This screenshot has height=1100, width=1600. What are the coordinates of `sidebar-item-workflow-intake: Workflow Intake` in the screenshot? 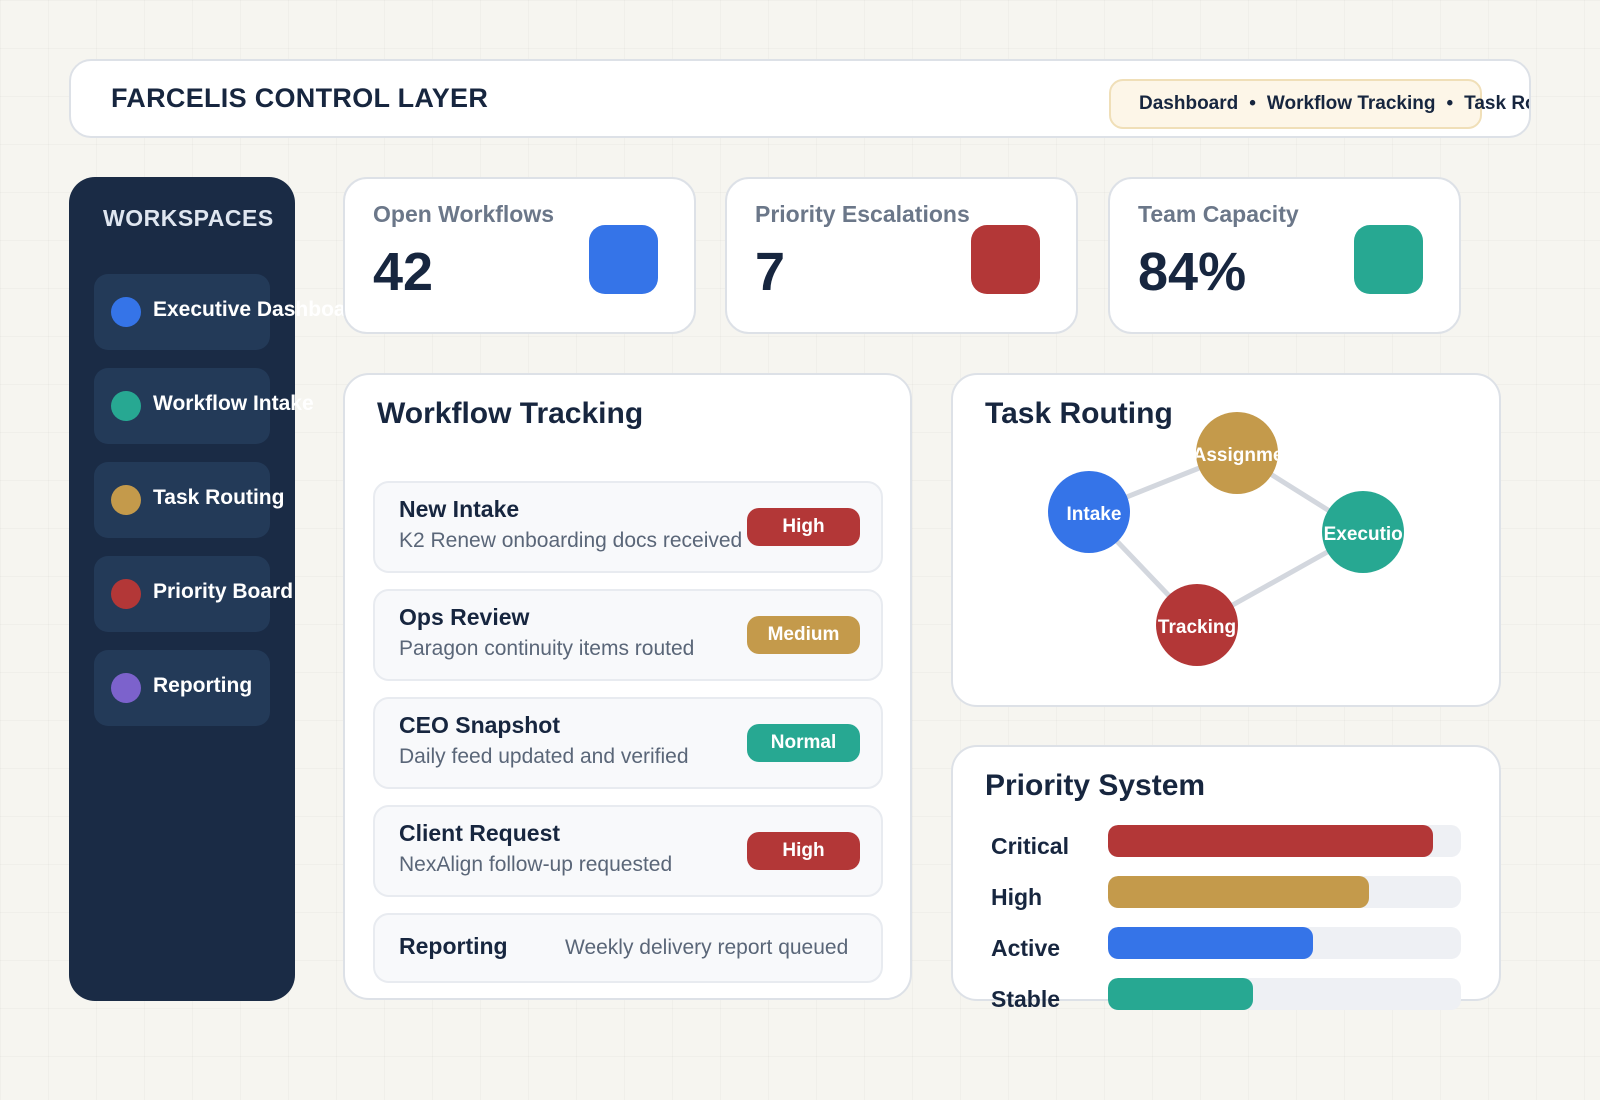 It's located at (204, 406).